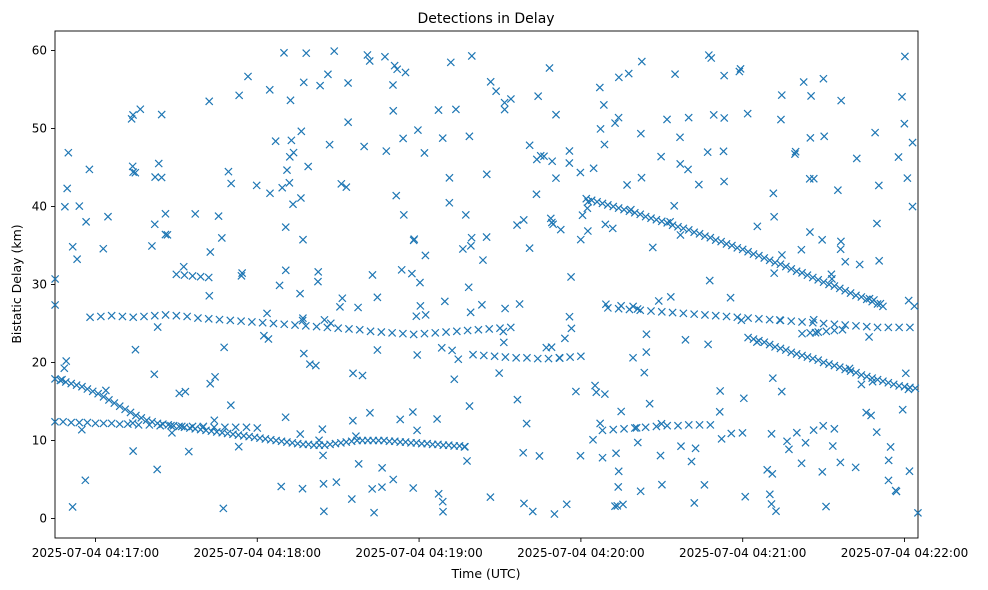 The width and height of the screenshot is (988, 590). I want to click on x-tick-label: 2025-07-04 04:22:00, so click(904, 553).